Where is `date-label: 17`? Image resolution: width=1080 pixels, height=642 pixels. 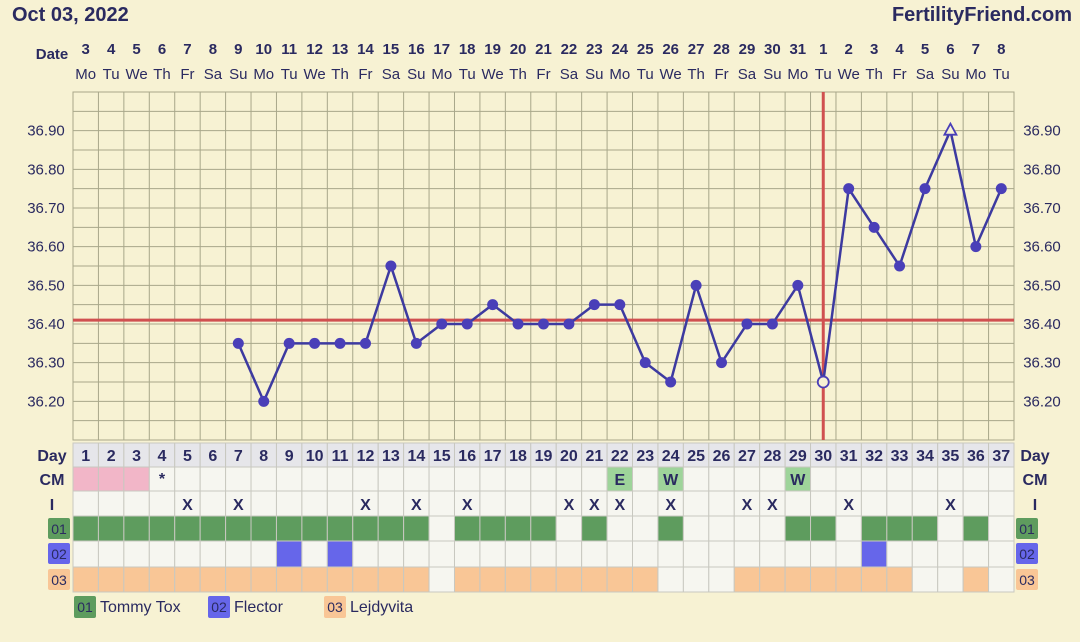 date-label: 17 is located at coordinates (441, 49).